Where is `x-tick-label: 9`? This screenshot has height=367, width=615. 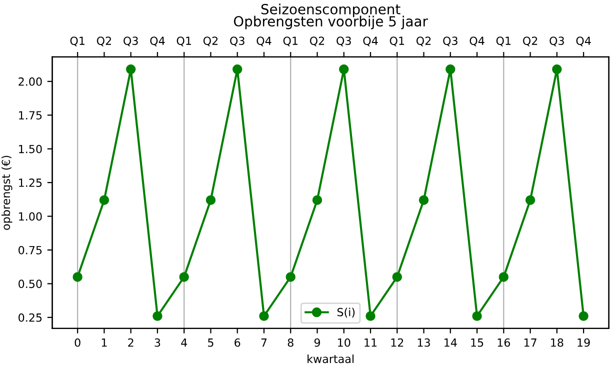 x-tick-label: 9 is located at coordinates (317, 342).